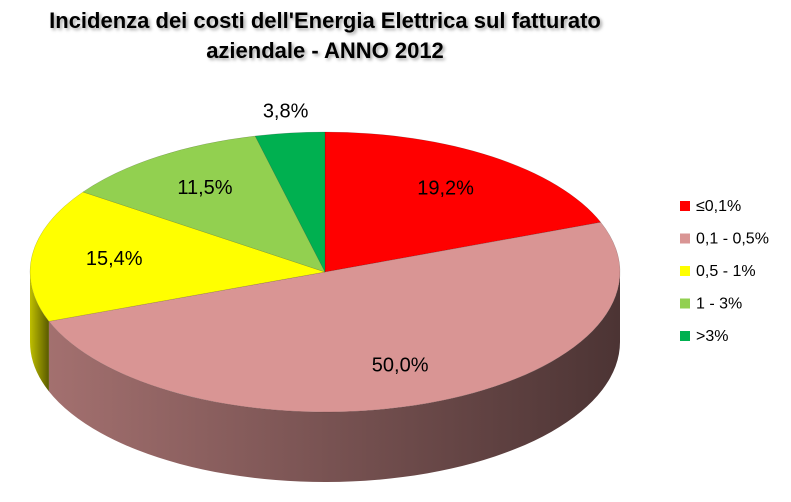  What do you see at coordinates (204, 188) in the screenshot?
I see `data-label: 11,5%` at bounding box center [204, 188].